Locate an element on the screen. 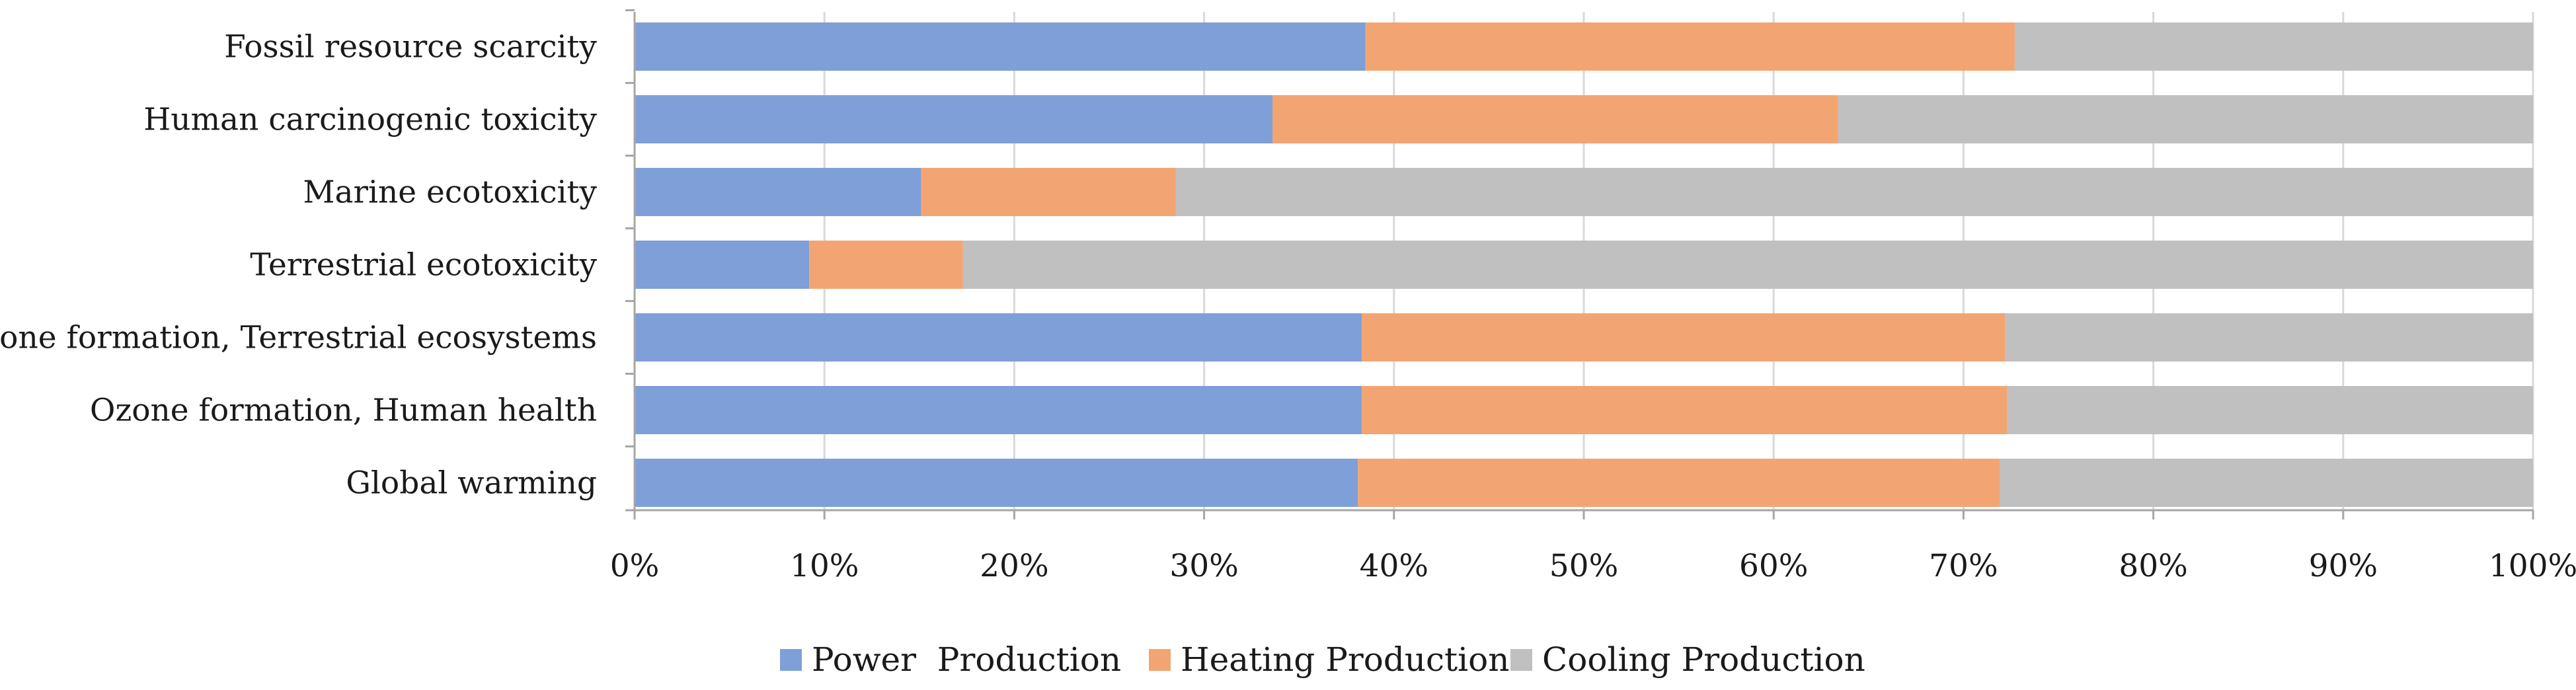  x-tick-label: 100% is located at coordinates (2532, 566).